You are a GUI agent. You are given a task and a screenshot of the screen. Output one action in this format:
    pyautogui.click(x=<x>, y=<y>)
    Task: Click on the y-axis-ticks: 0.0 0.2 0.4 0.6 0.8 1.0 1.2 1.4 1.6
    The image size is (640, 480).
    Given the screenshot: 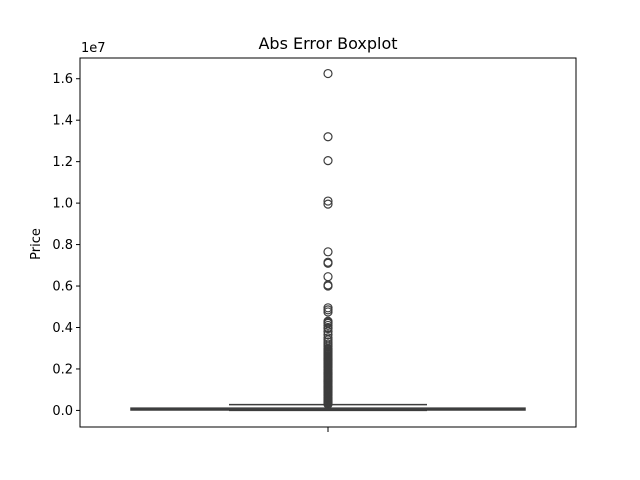 What is the action you would take?
    pyautogui.click(x=66, y=245)
    